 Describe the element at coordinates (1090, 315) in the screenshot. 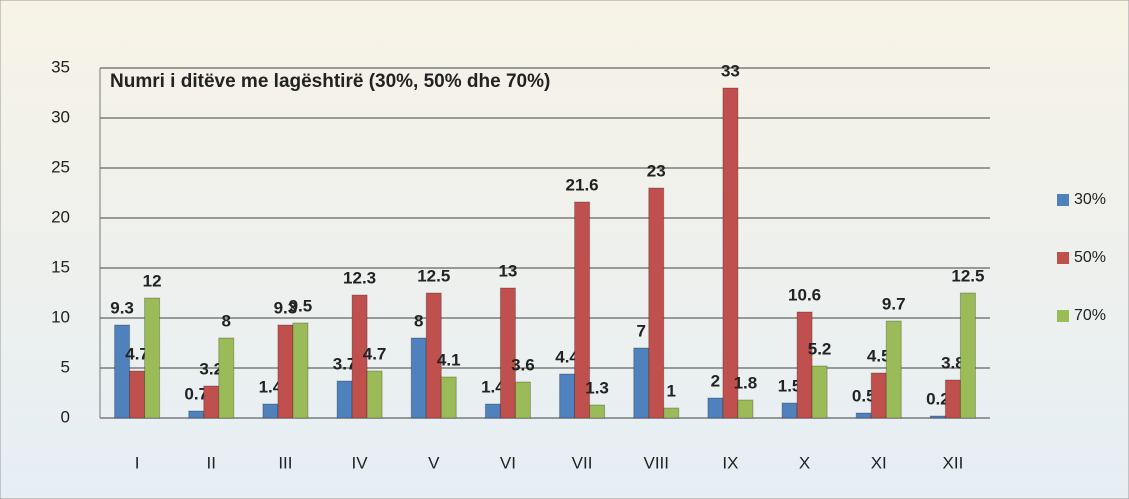

I see `legend-label: 70%` at that location.